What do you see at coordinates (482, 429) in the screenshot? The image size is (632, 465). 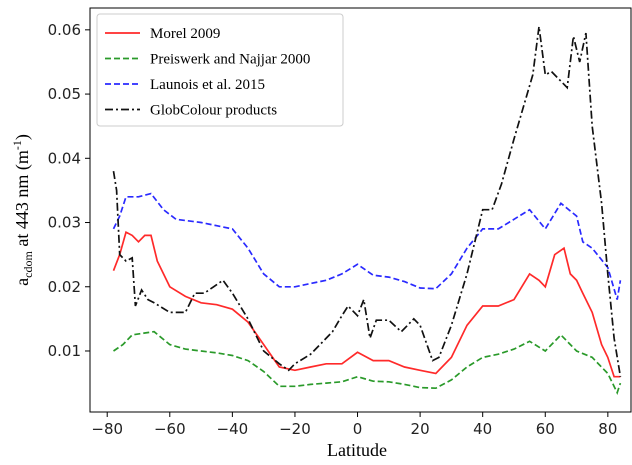 I see `x-tick-label: 40` at bounding box center [482, 429].